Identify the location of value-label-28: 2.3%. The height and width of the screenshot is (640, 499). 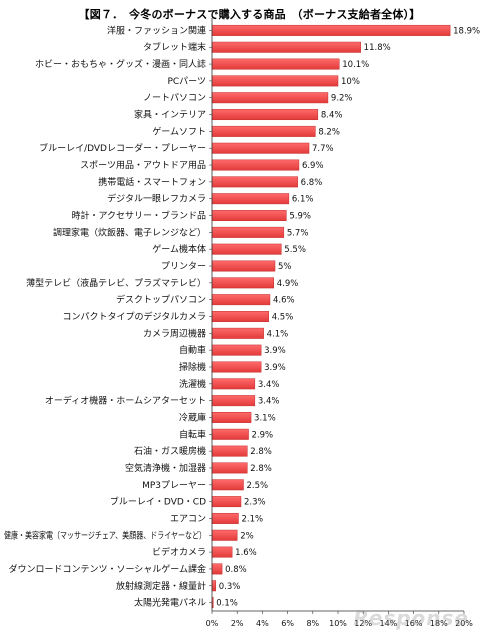
(255, 503).